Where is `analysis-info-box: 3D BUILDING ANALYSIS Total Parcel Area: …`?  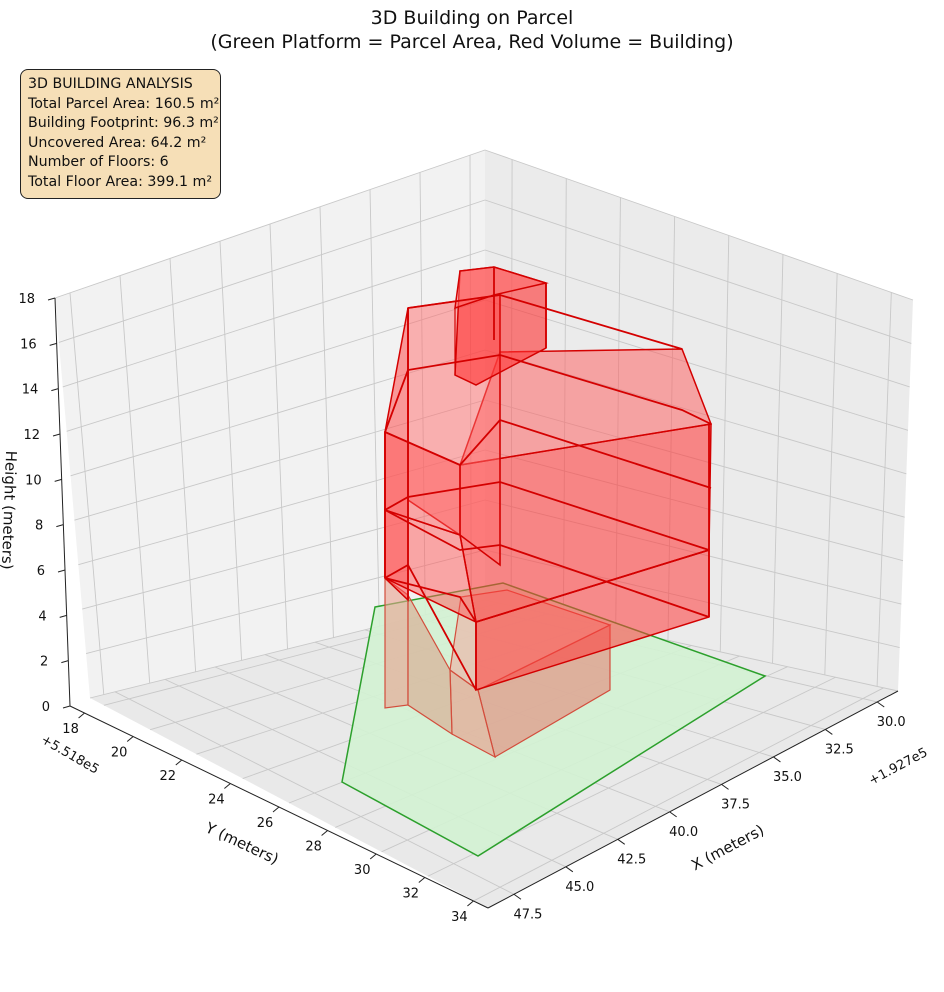
analysis-info-box: 3D BUILDING ANALYSIS Total Parcel Area: … is located at coordinates (120, 134).